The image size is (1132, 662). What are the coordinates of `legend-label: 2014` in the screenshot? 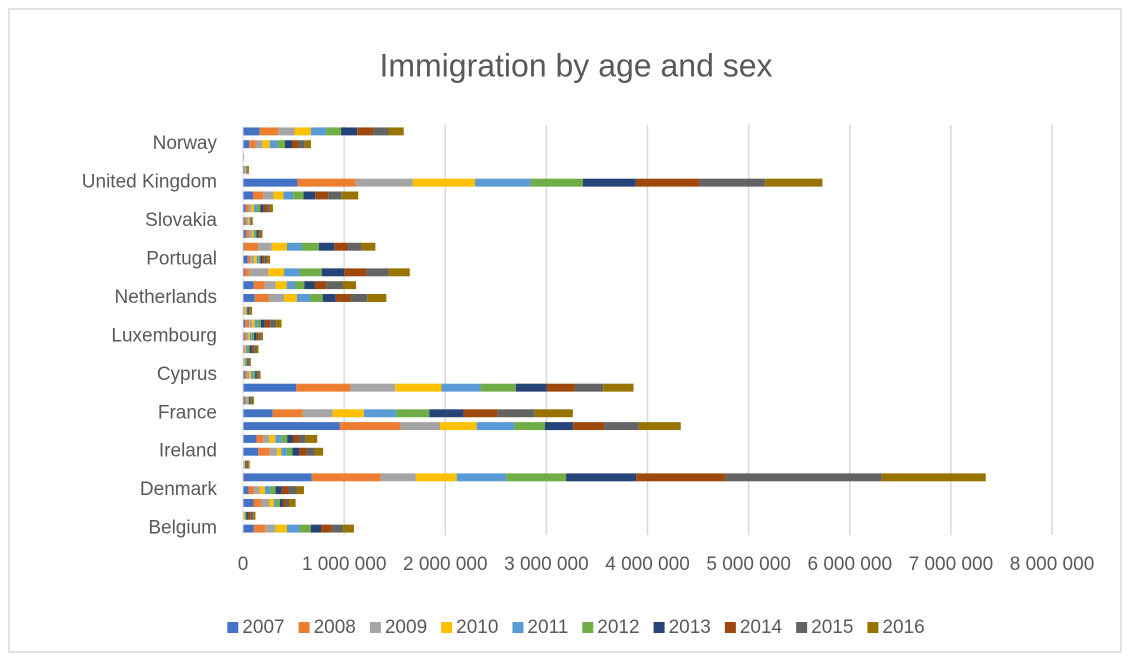 It's located at (761, 627).